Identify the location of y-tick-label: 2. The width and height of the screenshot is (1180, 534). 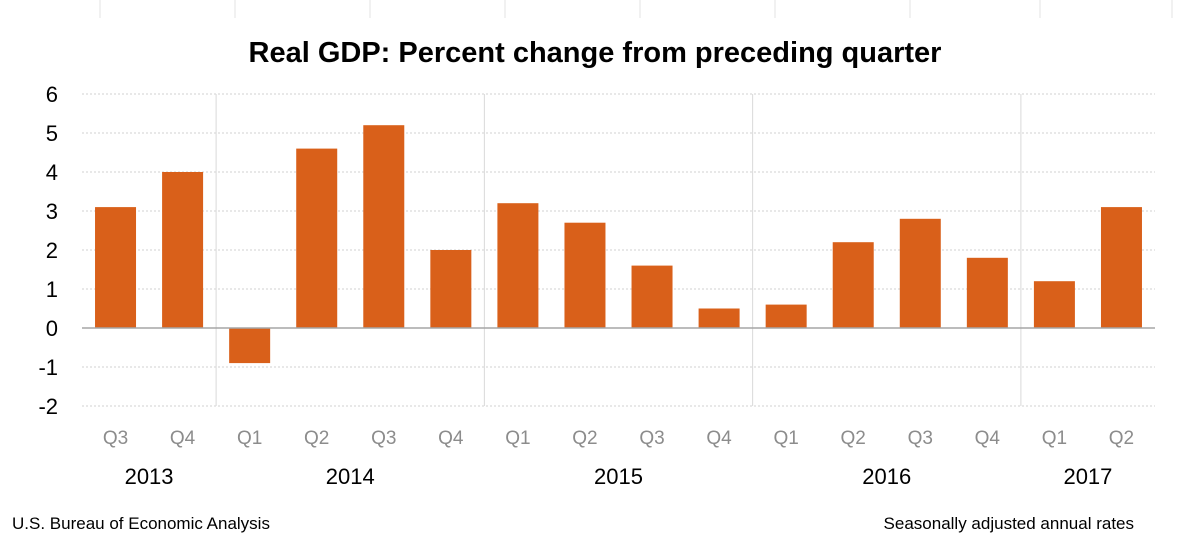
(52, 250).